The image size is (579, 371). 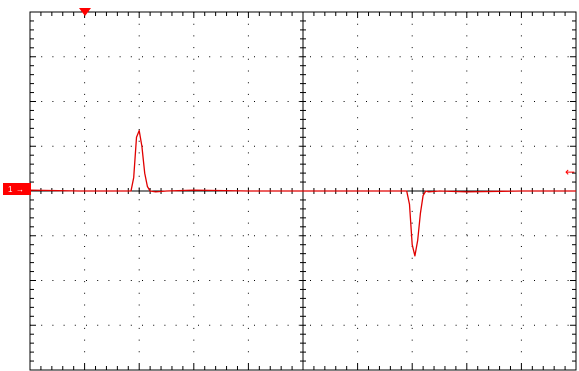 I want to click on channel-1-marker, so click(x=17, y=189).